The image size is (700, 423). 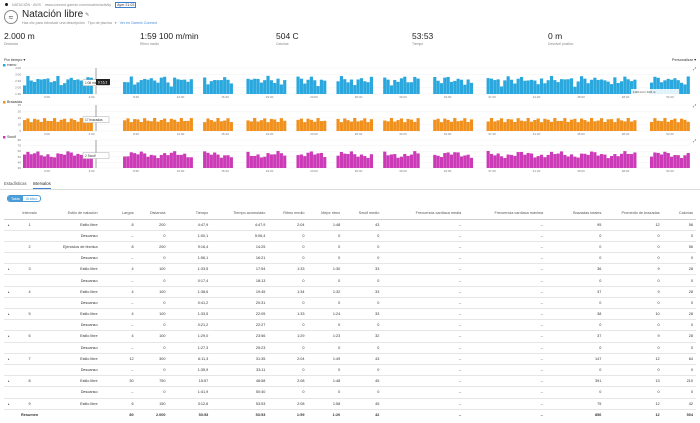 I want to click on activity-title: Natación libre, so click(x=53, y=14).